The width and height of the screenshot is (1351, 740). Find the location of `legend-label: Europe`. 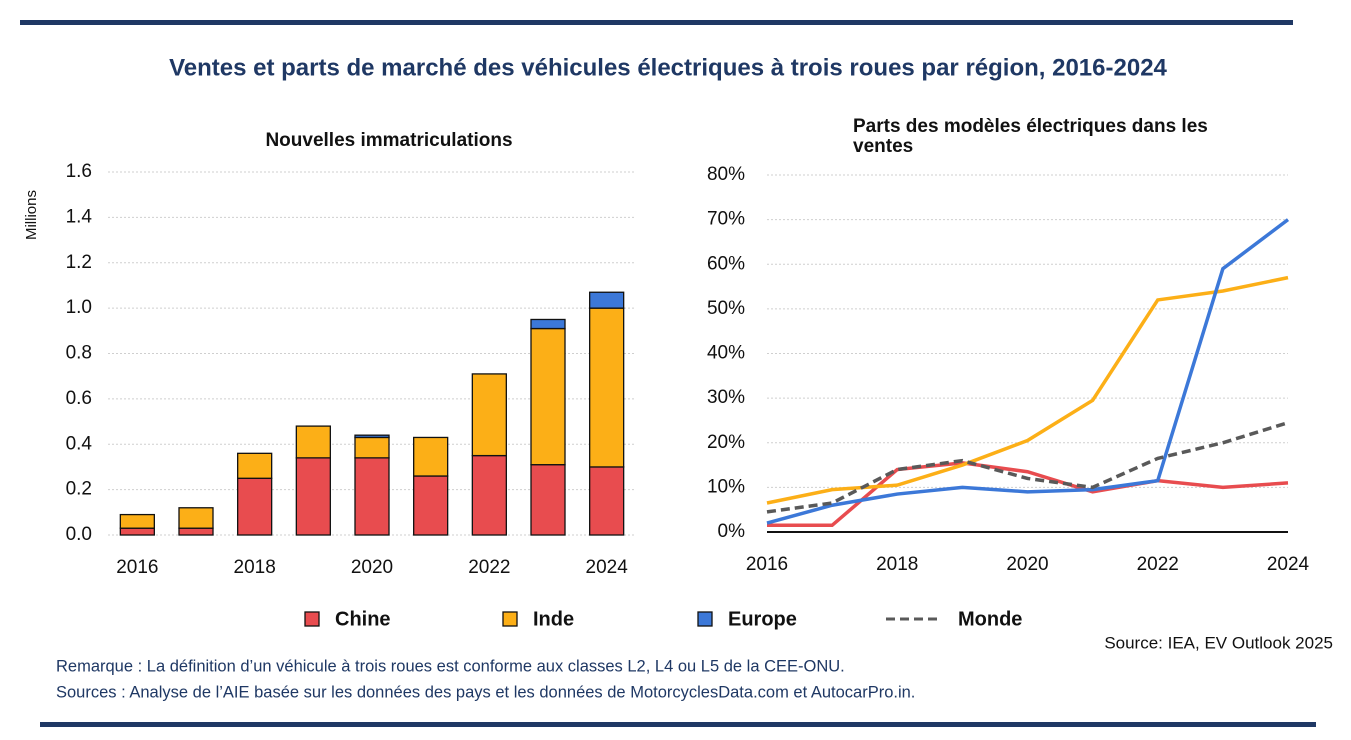

legend-label: Europe is located at coordinates (762, 619).